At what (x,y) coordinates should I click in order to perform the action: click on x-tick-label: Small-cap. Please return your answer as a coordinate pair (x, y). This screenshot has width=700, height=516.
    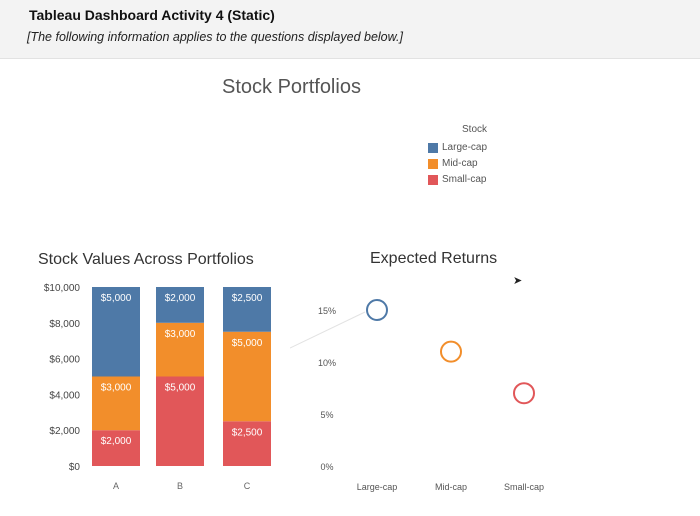
    Looking at the image, I should click on (524, 487).